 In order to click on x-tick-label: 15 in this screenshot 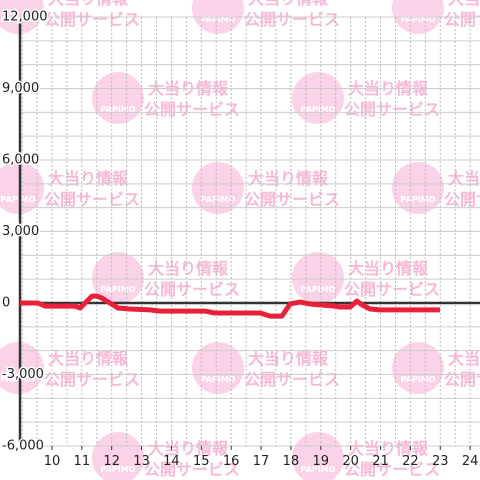, I will do `click(201, 461)`.